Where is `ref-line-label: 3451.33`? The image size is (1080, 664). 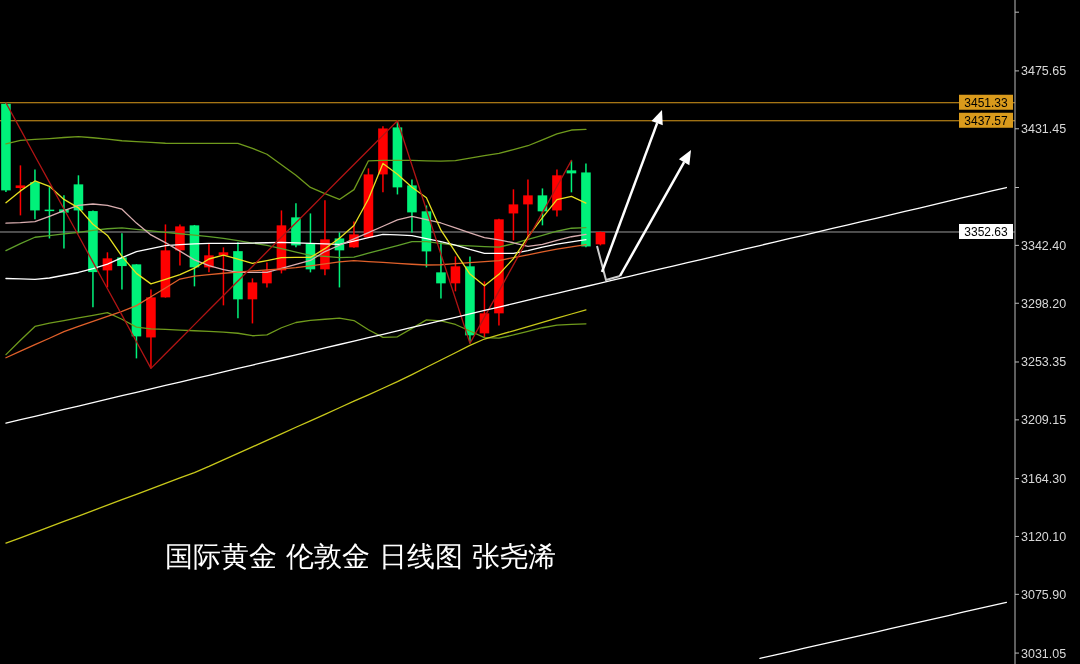 ref-line-label: 3451.33 is located at coordinates (986, 102).